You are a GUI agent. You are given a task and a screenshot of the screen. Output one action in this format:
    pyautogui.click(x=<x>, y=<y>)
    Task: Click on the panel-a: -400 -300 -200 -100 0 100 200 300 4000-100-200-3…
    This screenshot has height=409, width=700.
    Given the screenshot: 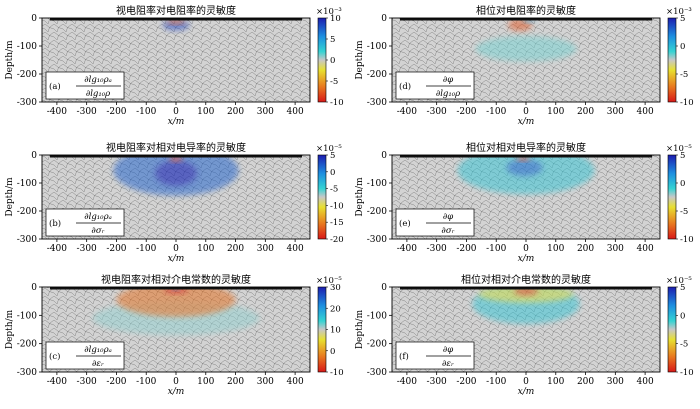 What is the action you would take?
    pyautogui.click(x=174, y=65)
    